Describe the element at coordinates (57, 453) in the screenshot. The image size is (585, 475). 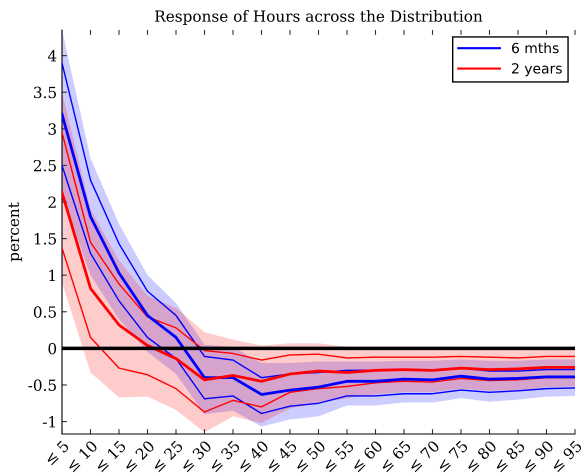
I see `x-tick-label: ≤ 5` at that location.